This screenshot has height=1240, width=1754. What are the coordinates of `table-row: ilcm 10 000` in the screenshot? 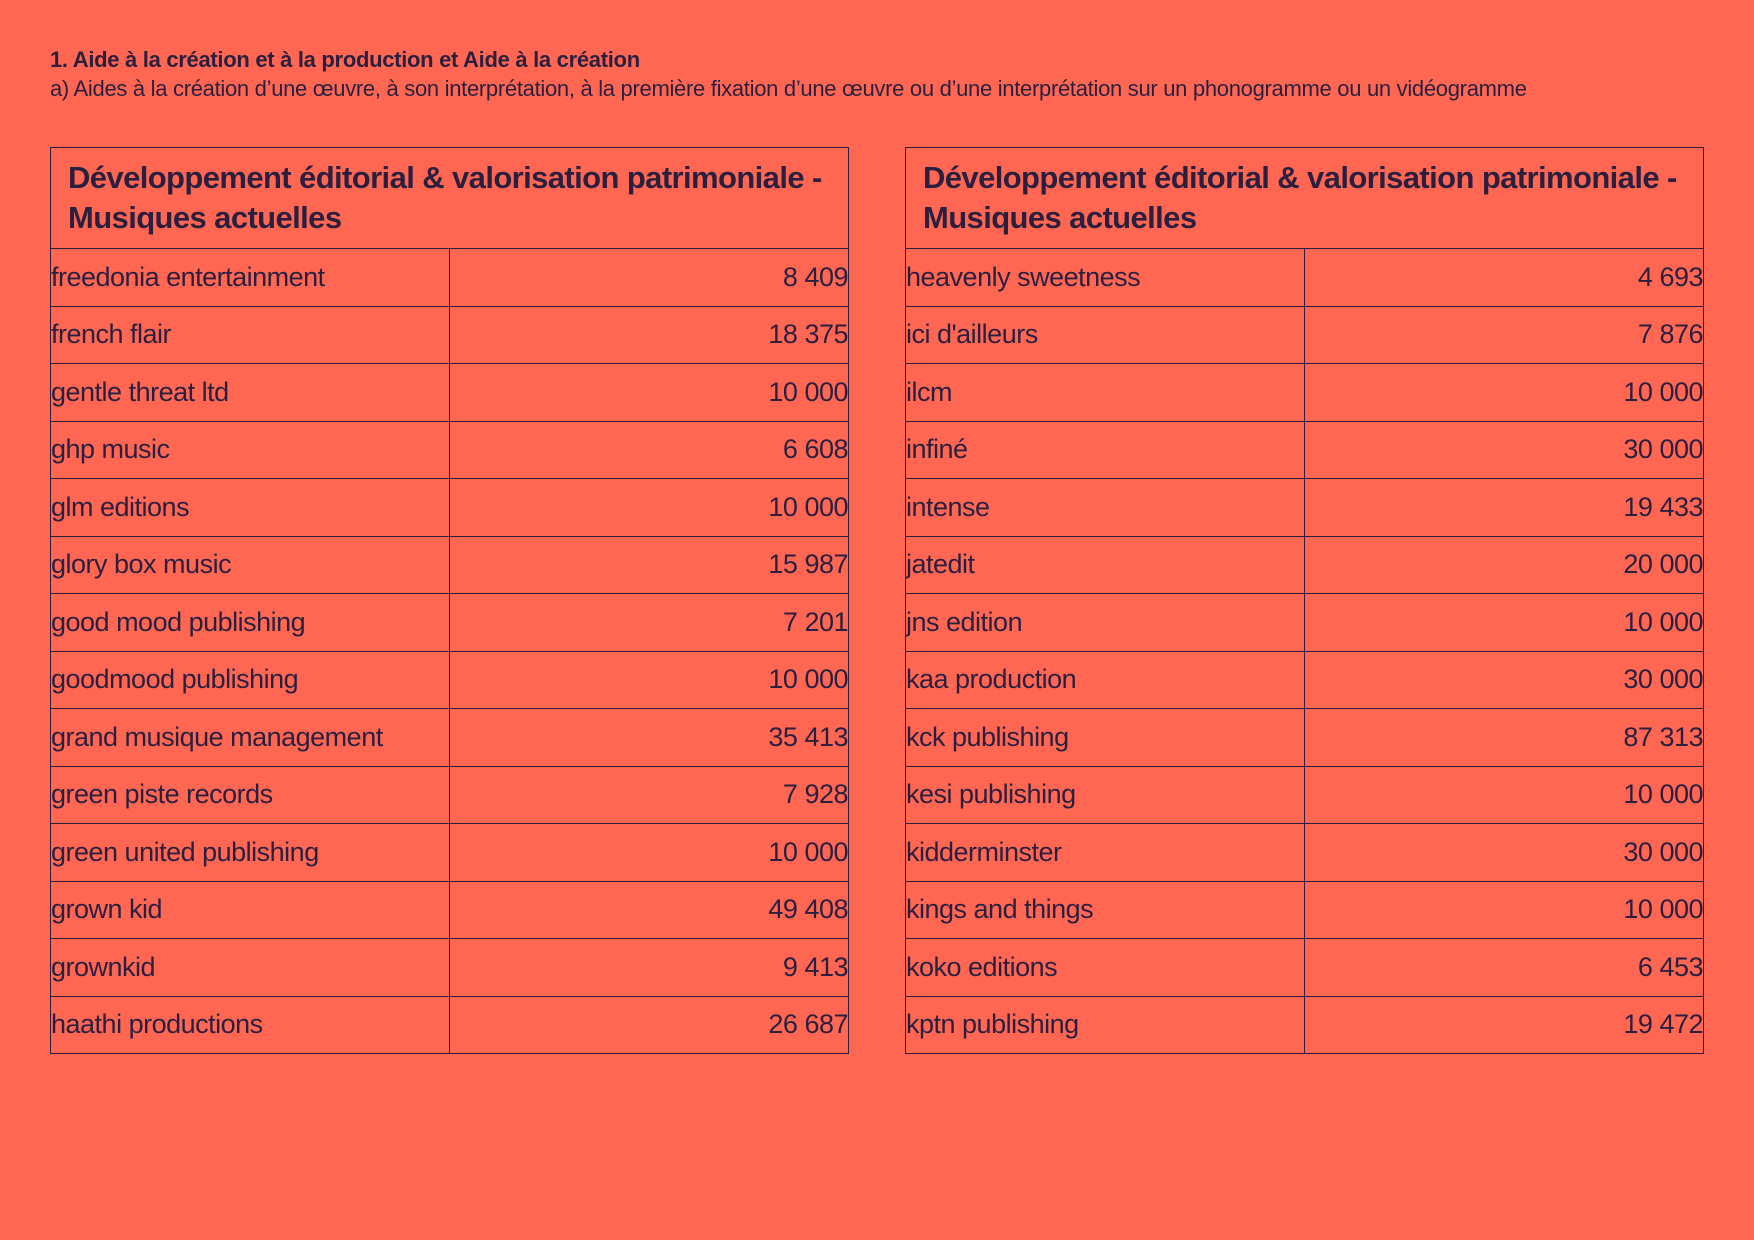 It's located at (1304, 392).